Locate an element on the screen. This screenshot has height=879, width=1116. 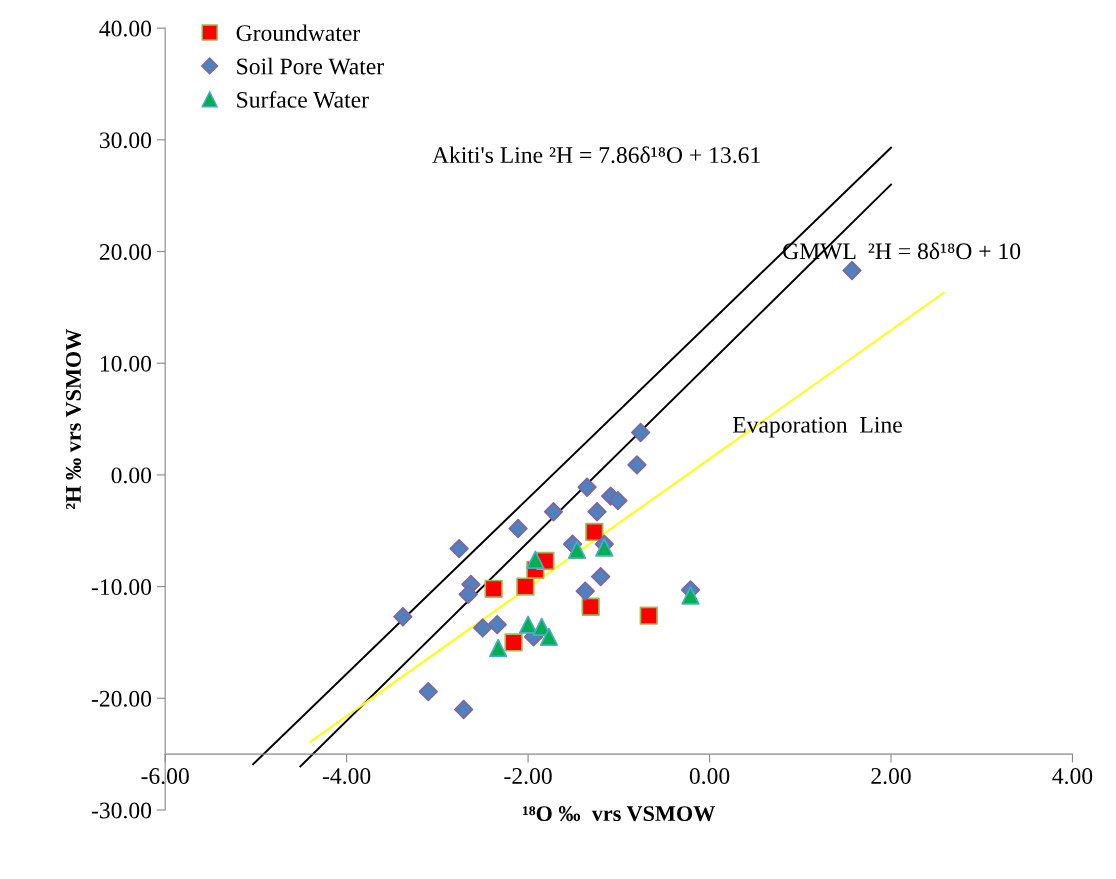
annotation: Akiti's Line ²H = 7.86δ¹⁸O + 13.61 is located at coordinates (596, 155).